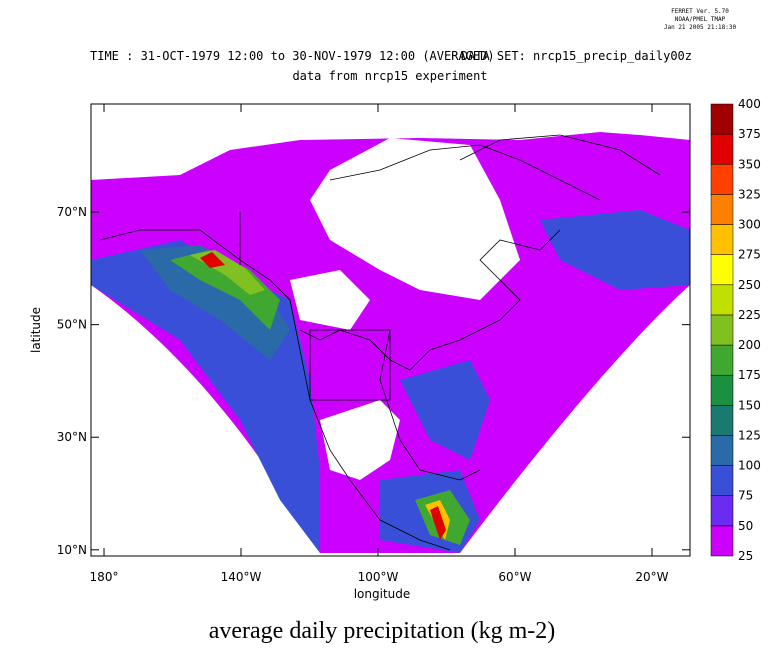 The image size is (768, 666). Describe the element at coordinates (72, 437) in the screenshot. I see `y-tick-label: 30°N` at that location.